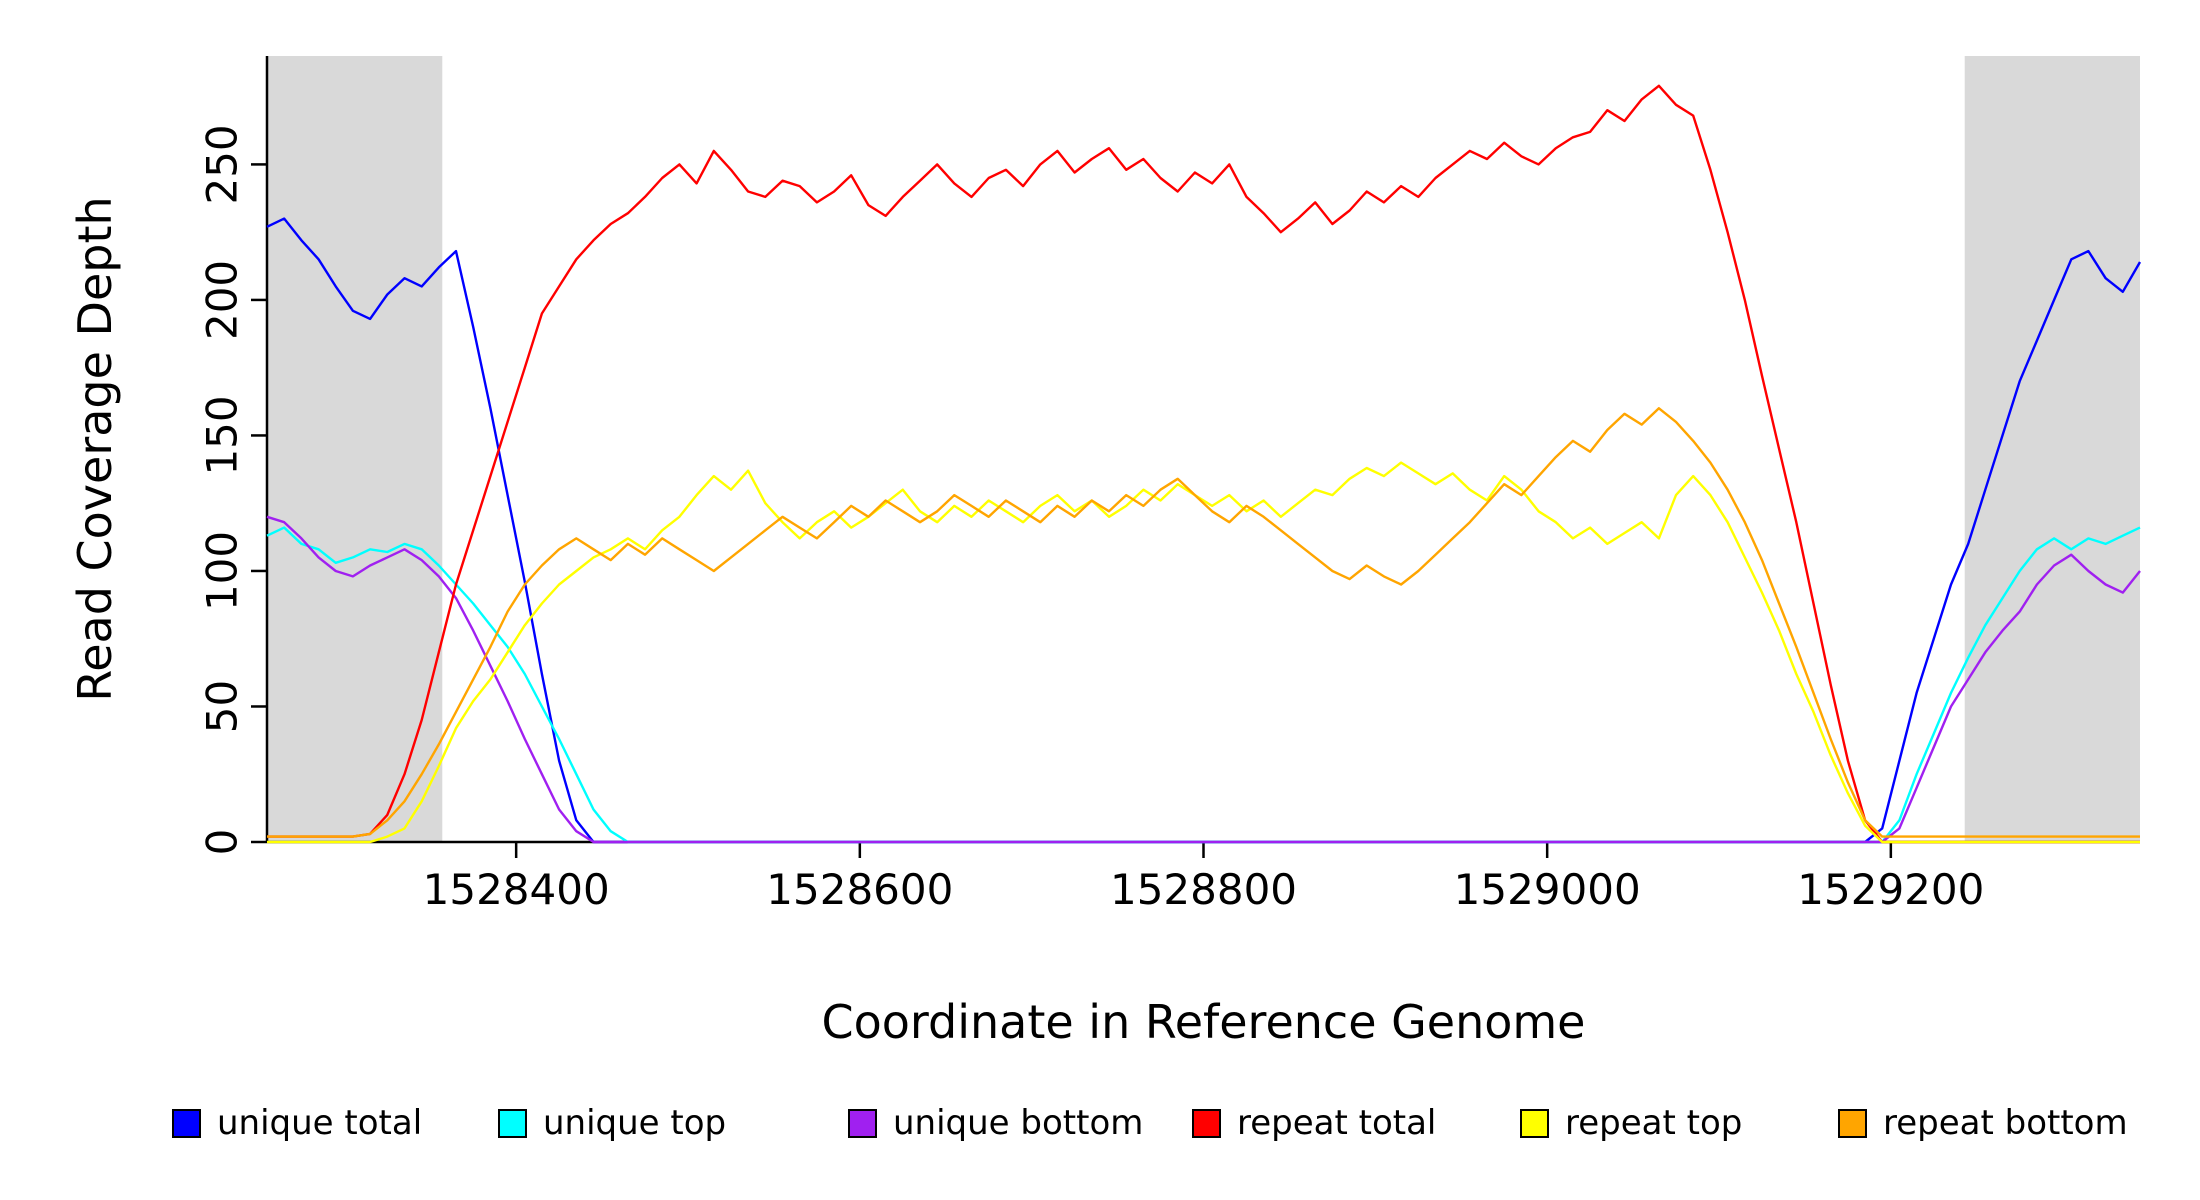 This screenshot has width=2200, height=1200. I want to click on x-tick-label: 1529000, so click(1547, 889).